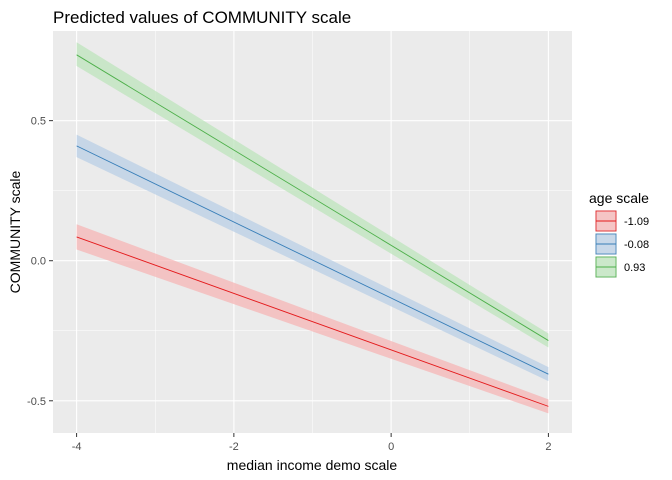  I want to click on y-tick-label: -0.5, so click(36, 402).